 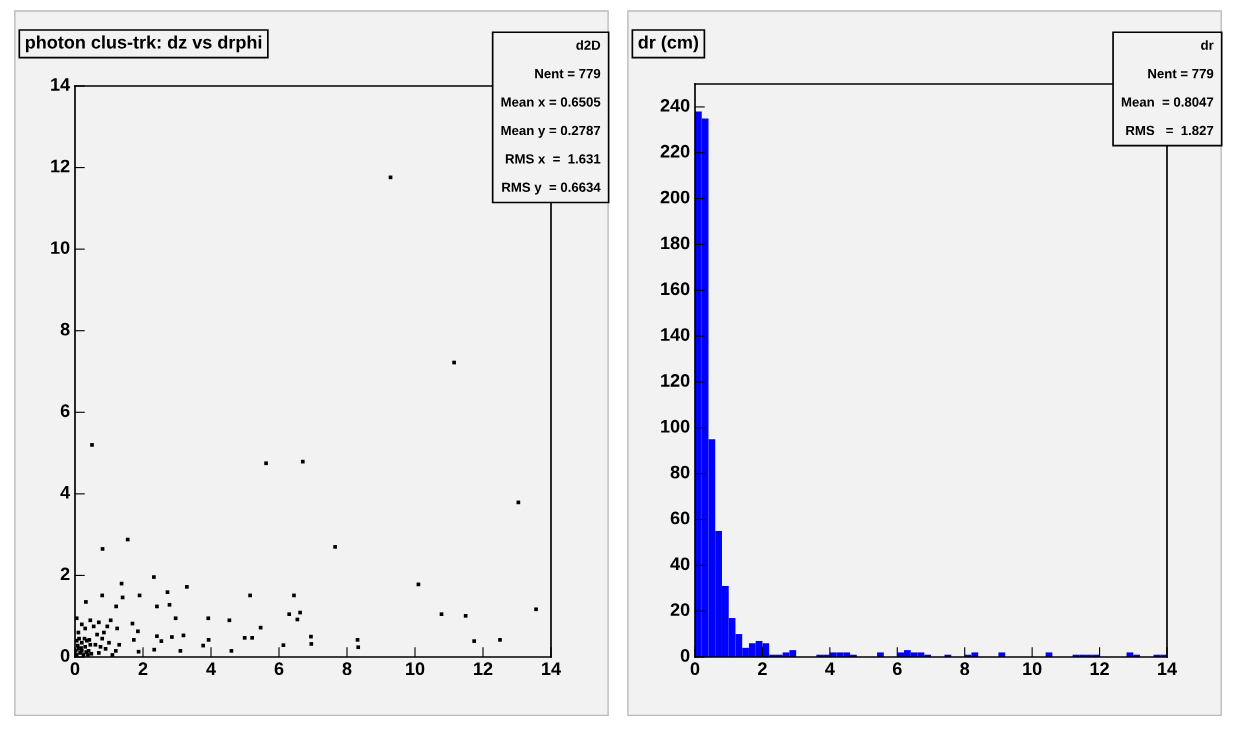 I want to click on y-tick-label: 4, so click(x=65, y=492).